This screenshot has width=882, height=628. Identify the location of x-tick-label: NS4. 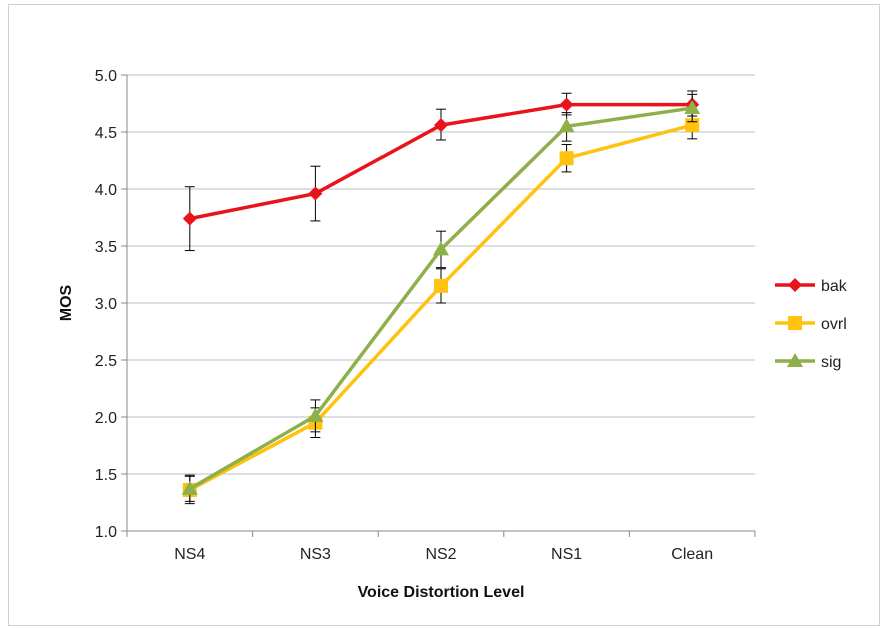
(189, 554).